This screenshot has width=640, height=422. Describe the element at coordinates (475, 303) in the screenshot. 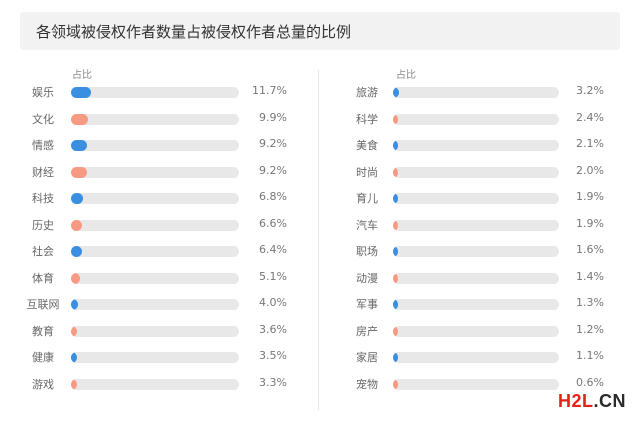

I see `bar-row: 军事 1.3%` at that location.